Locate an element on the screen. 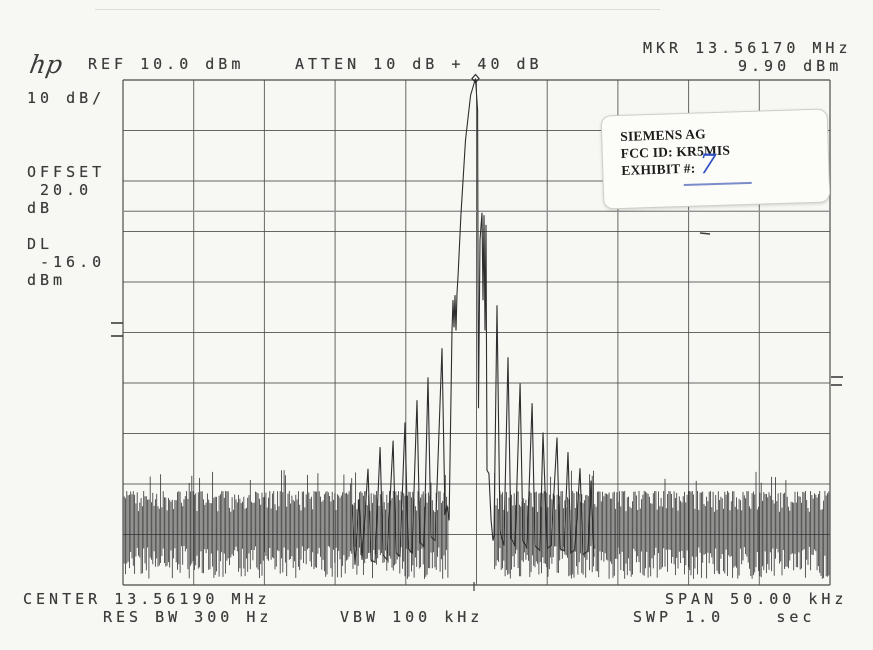  display-line-value: -16.0 is located at coordinates (73, 262).